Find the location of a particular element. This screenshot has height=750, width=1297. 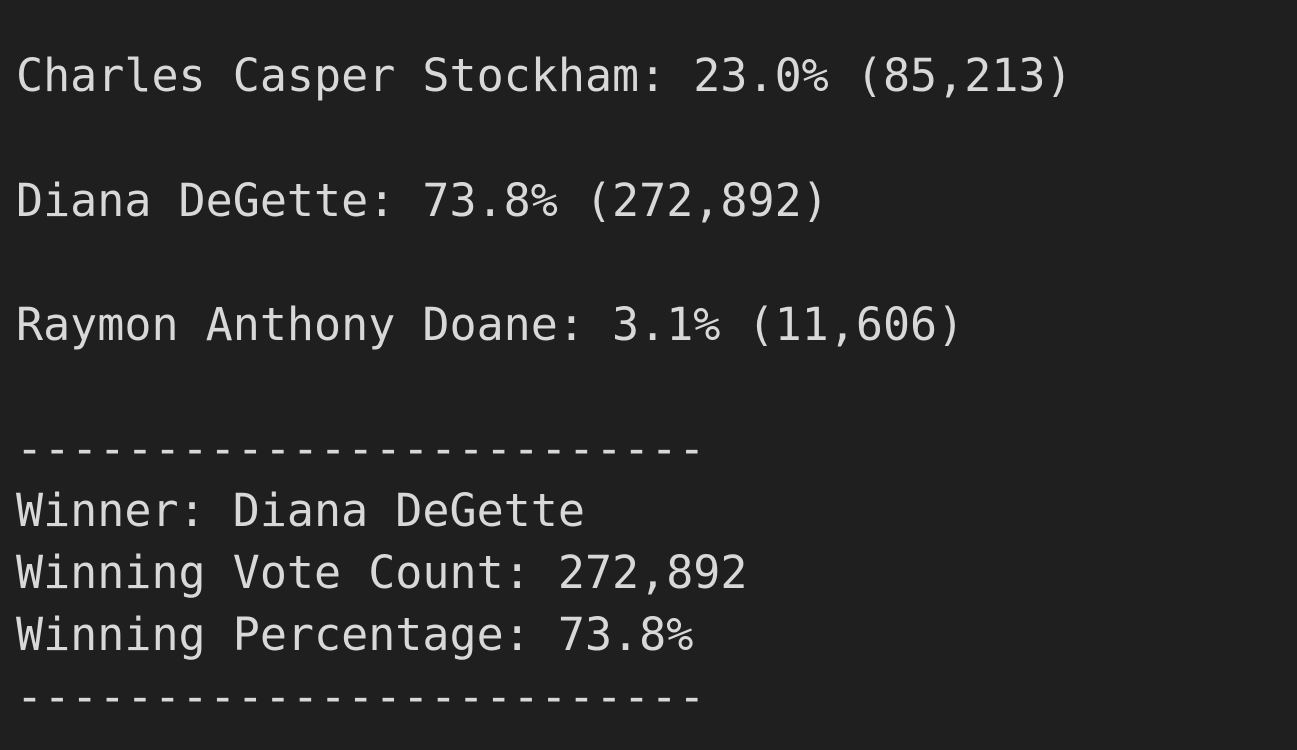

winner-line: Winner: Diana DeGette is located at coordinates (300, 510).